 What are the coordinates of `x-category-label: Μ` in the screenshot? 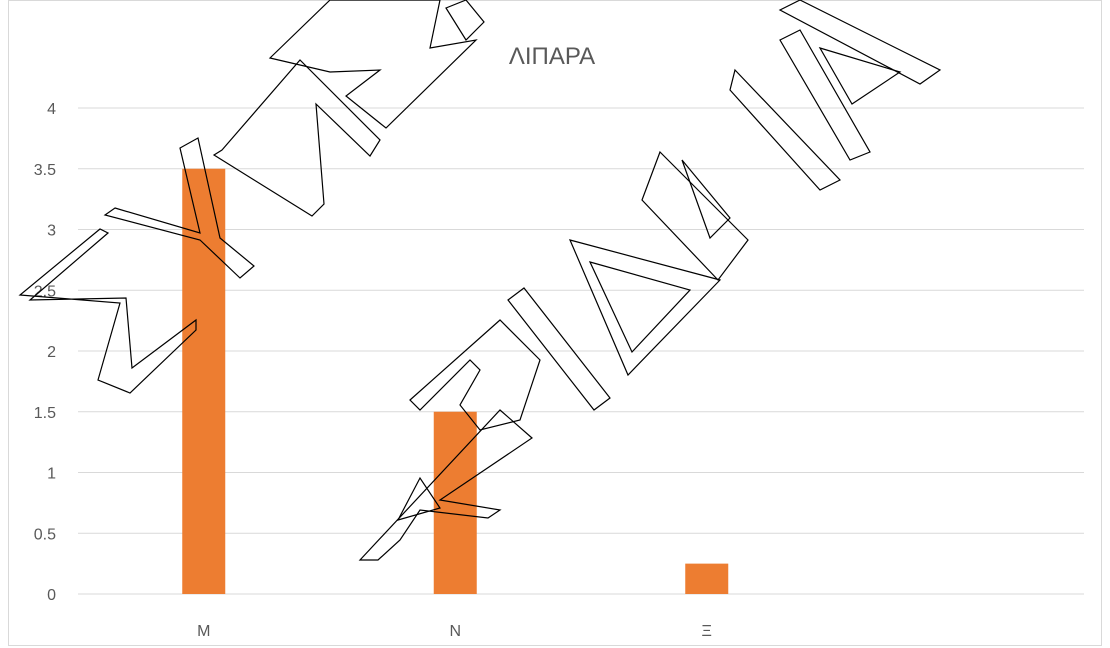 It's located at (203, 631).